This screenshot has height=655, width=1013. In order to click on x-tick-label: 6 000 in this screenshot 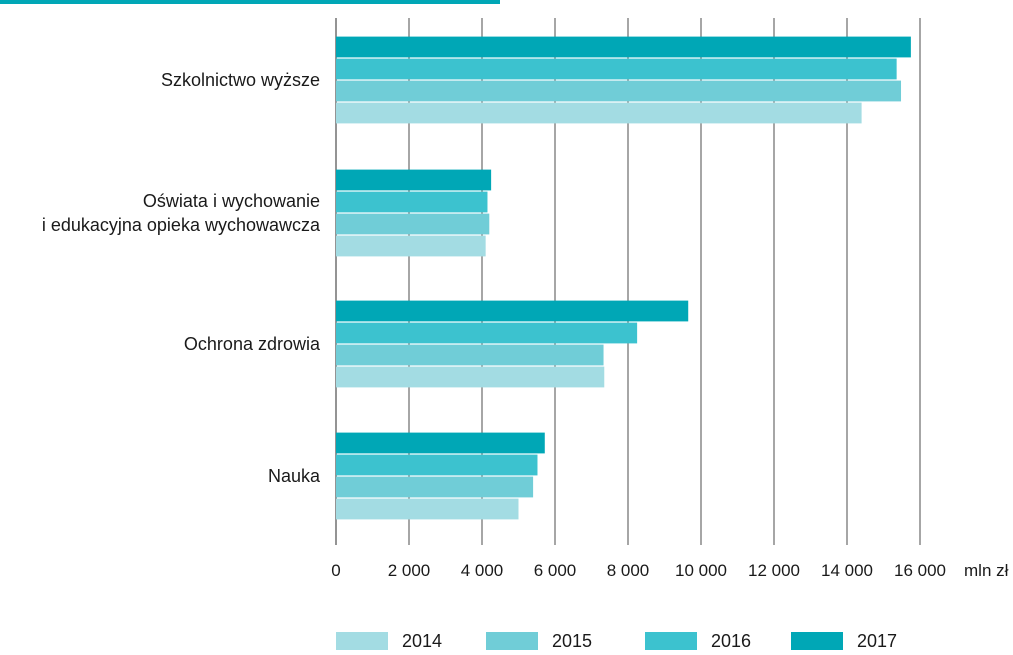, I will do `click(555, 570)`.